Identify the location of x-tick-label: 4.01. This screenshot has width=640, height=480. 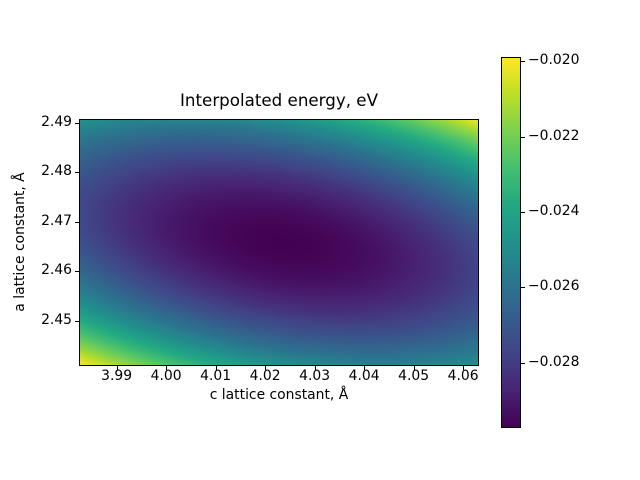
(216, 376).